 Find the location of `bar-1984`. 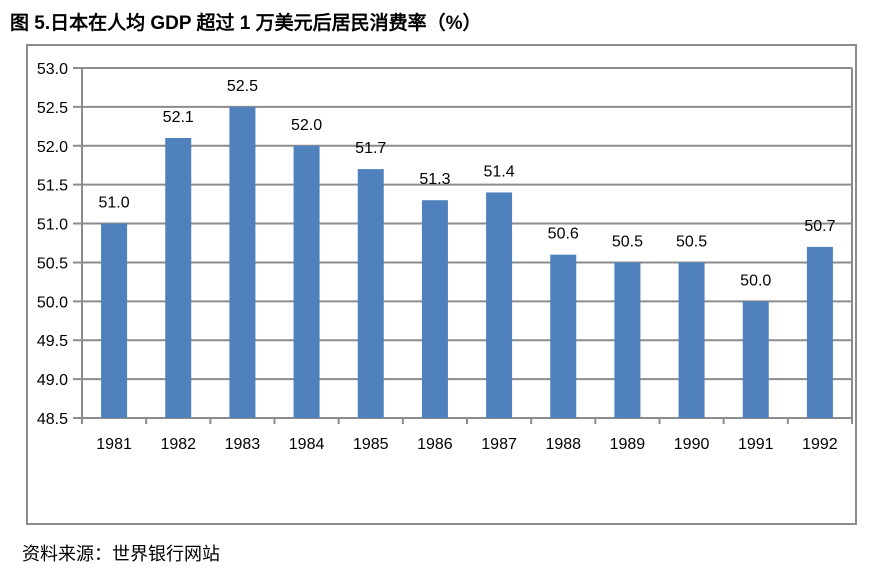

bar-1984 is located at coordinates (306, 281).